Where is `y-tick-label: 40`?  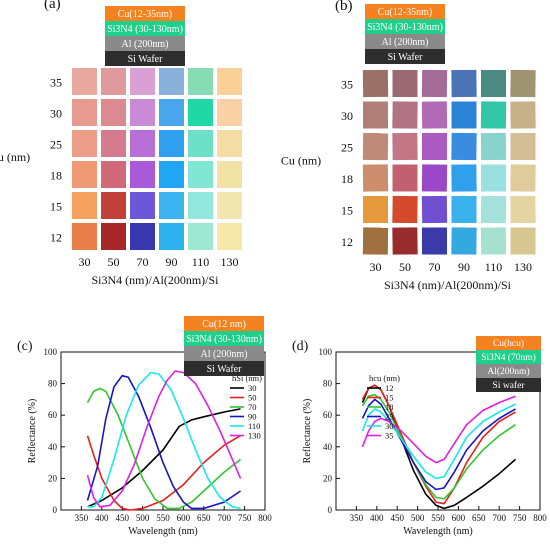 y-tick-label: 40 is located at coordinates (328, 447).